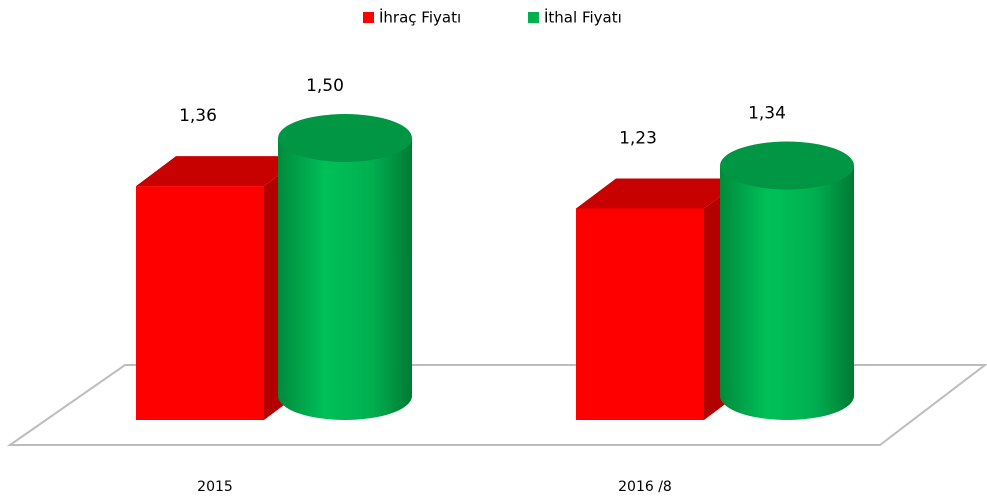  Describe the element at coordinates (420, 17) in the screenshot. I see `legend-label: İhraç Fiyatı` at that location.